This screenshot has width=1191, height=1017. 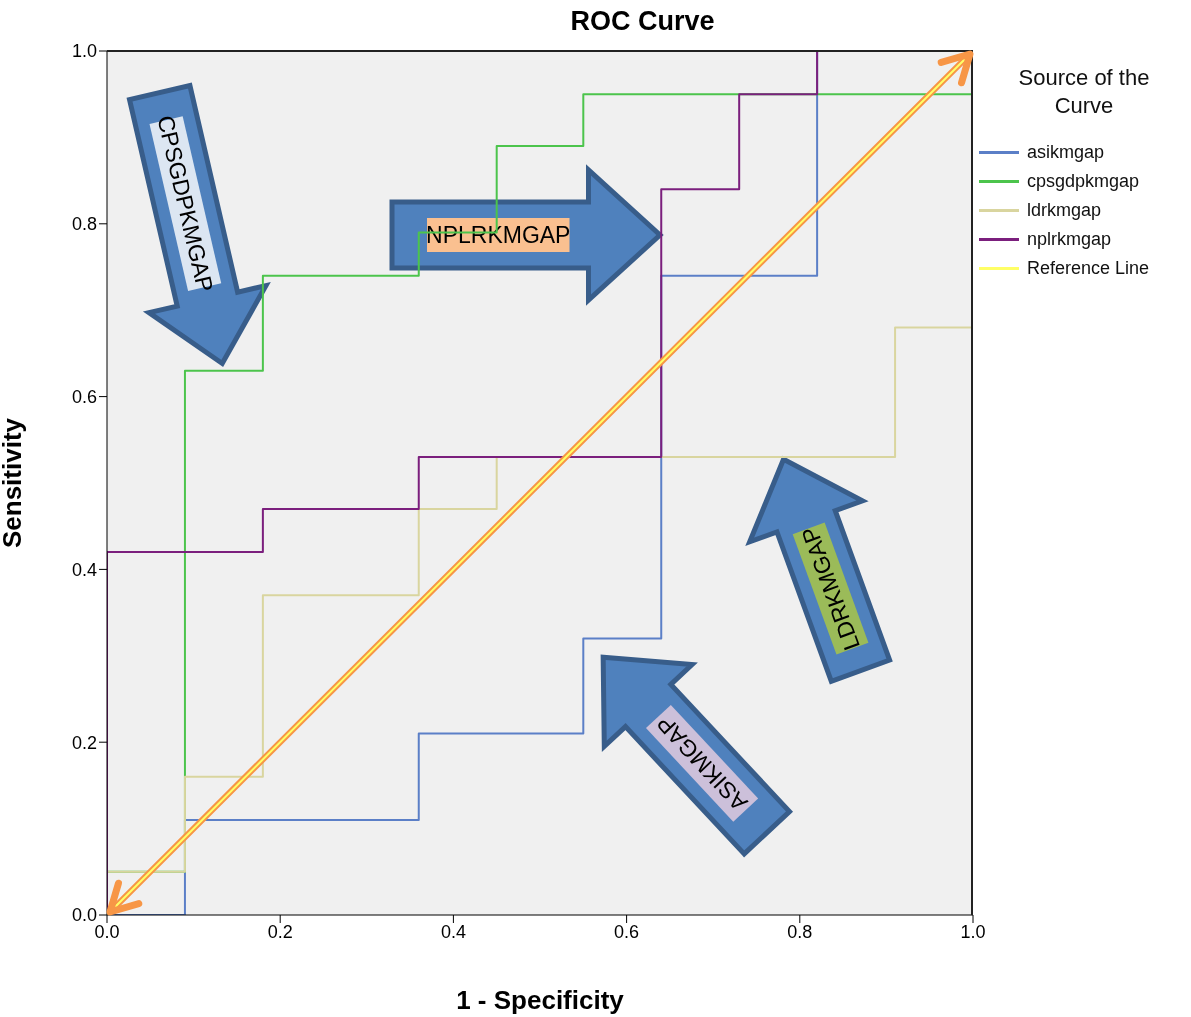 I want to click on legend-label: nplrkmgap, so click(x=1069, y=239).